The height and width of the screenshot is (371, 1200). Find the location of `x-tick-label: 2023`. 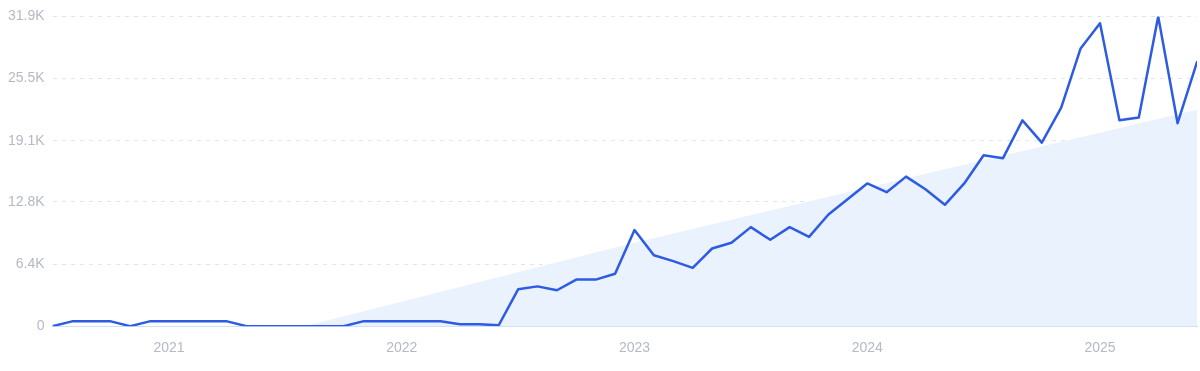

x-tick-label: 2023 is located at coordinates (634, 347).